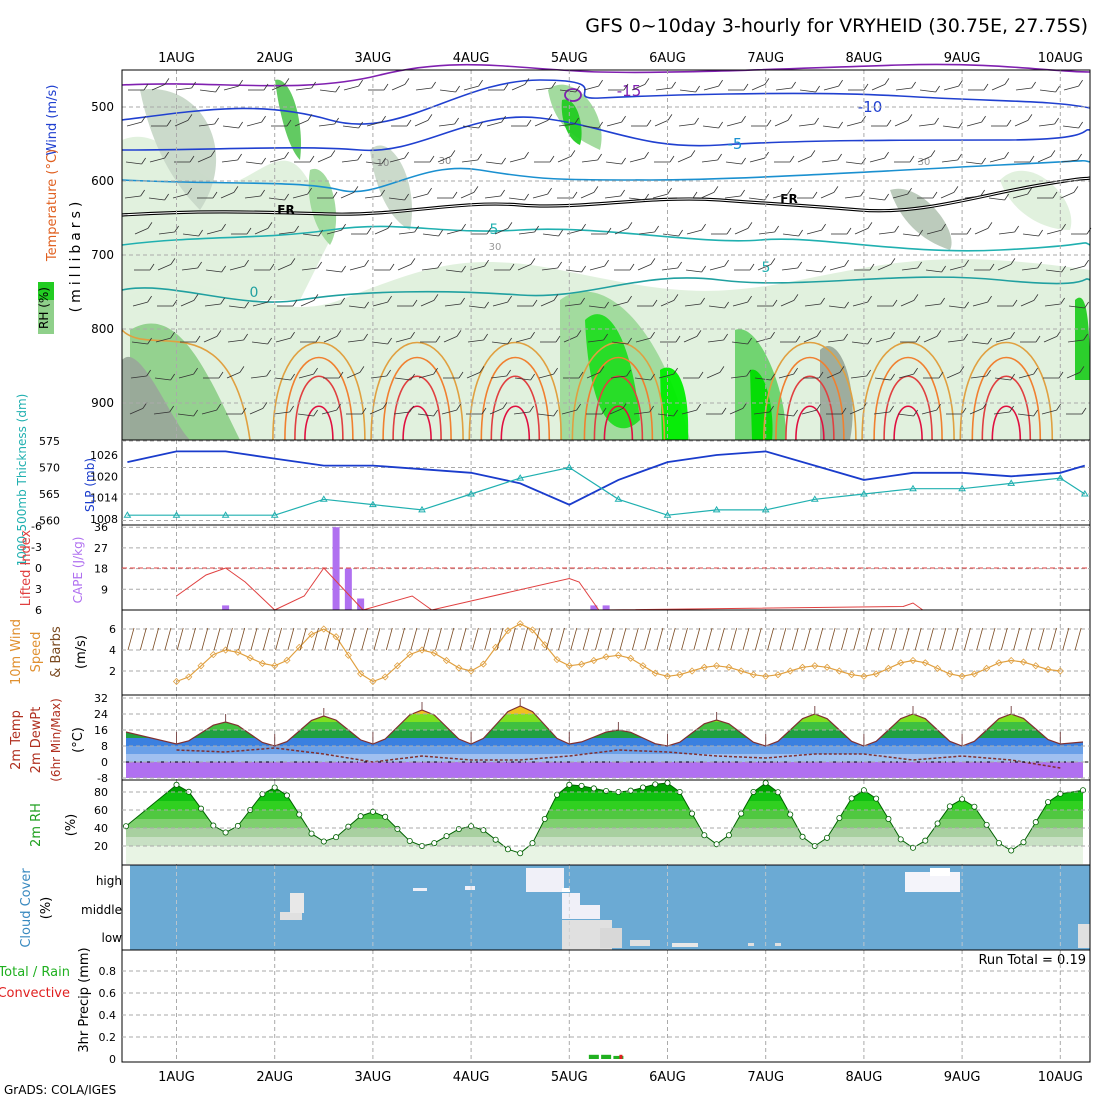 This screenshot has height=1100, width=1100. What do you see at coordinates (112, 629) in the screenshot?
I see `wind-tick-label: 6` at bounding box center [112, 629].